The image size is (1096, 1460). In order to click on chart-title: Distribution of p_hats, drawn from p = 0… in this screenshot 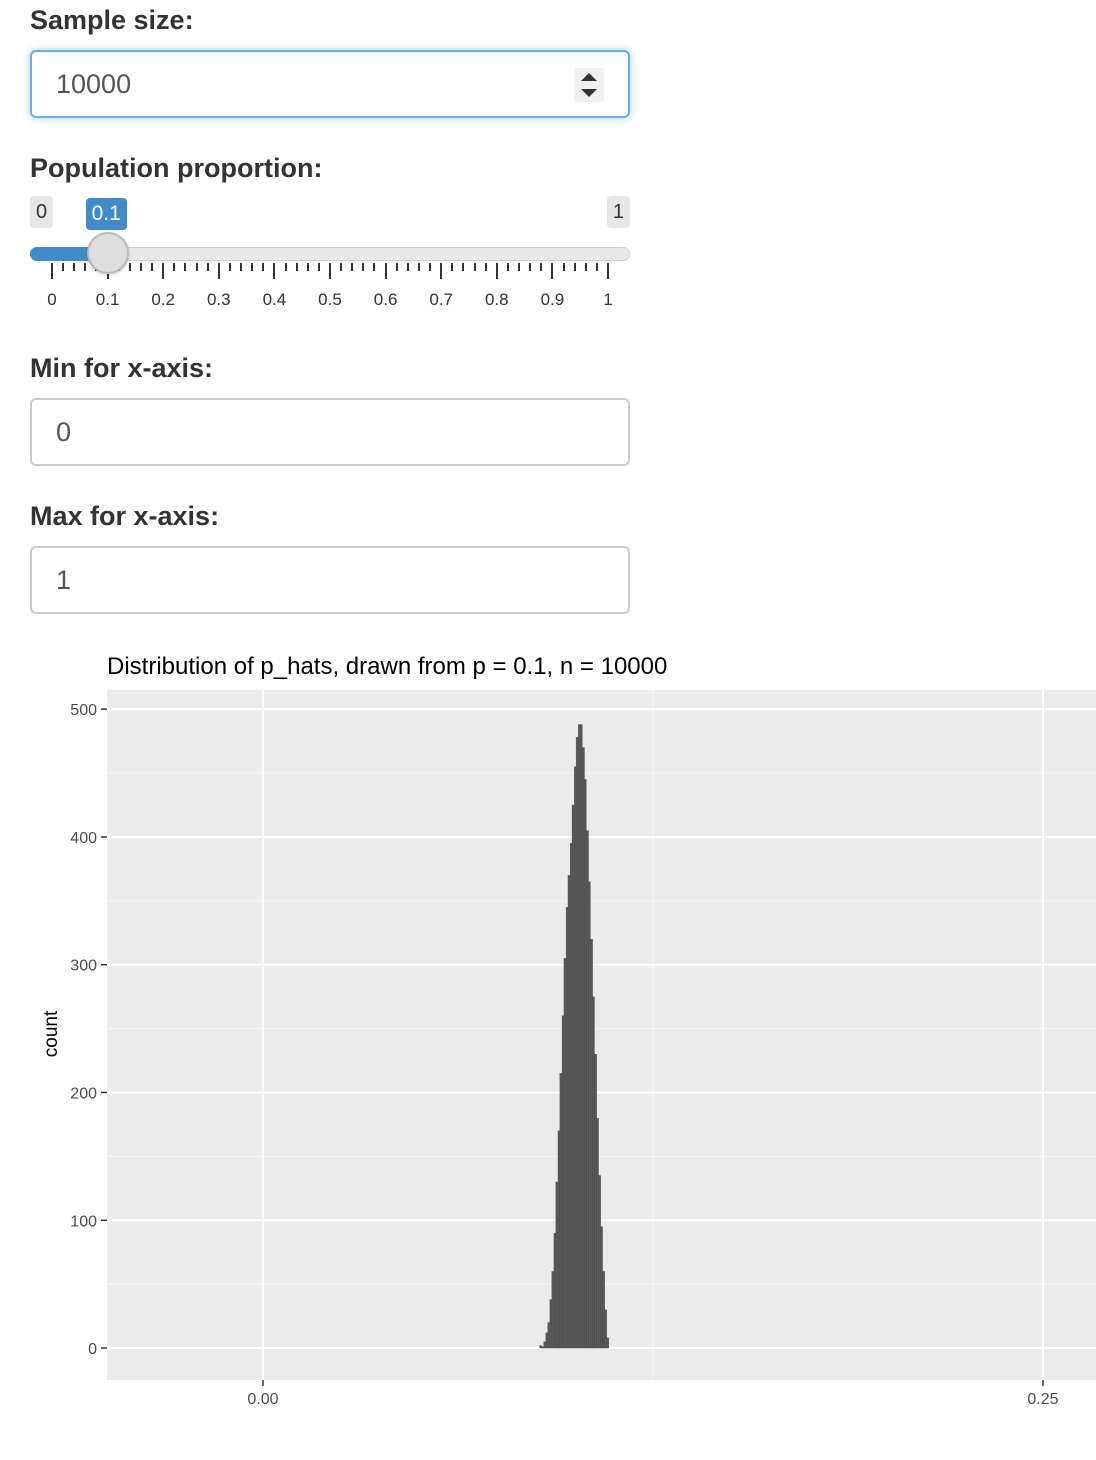, I will do `click(387, 666)`.